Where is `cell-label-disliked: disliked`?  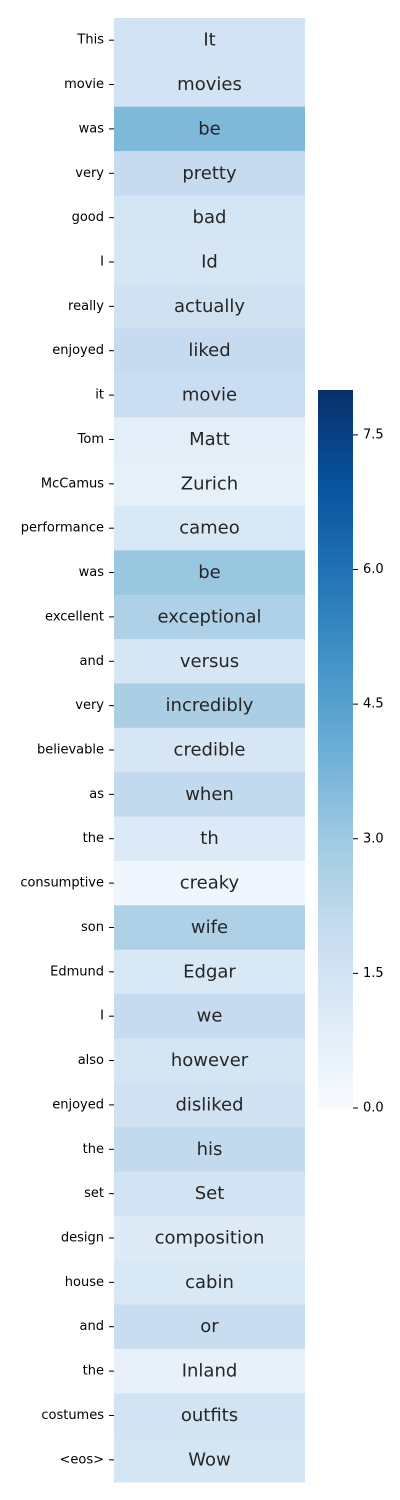
cell-label-disliked: disliked is located at coordinates (209, 1104).